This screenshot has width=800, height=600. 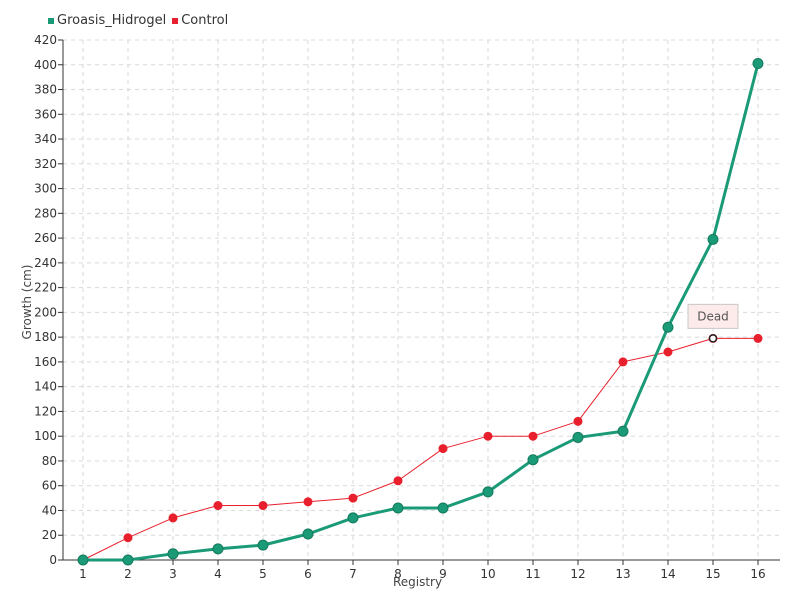 What do you see at coordinates (353, 574) in the screenshot?
I see `x-tick-label: 7` at bounding box center [353, 574].